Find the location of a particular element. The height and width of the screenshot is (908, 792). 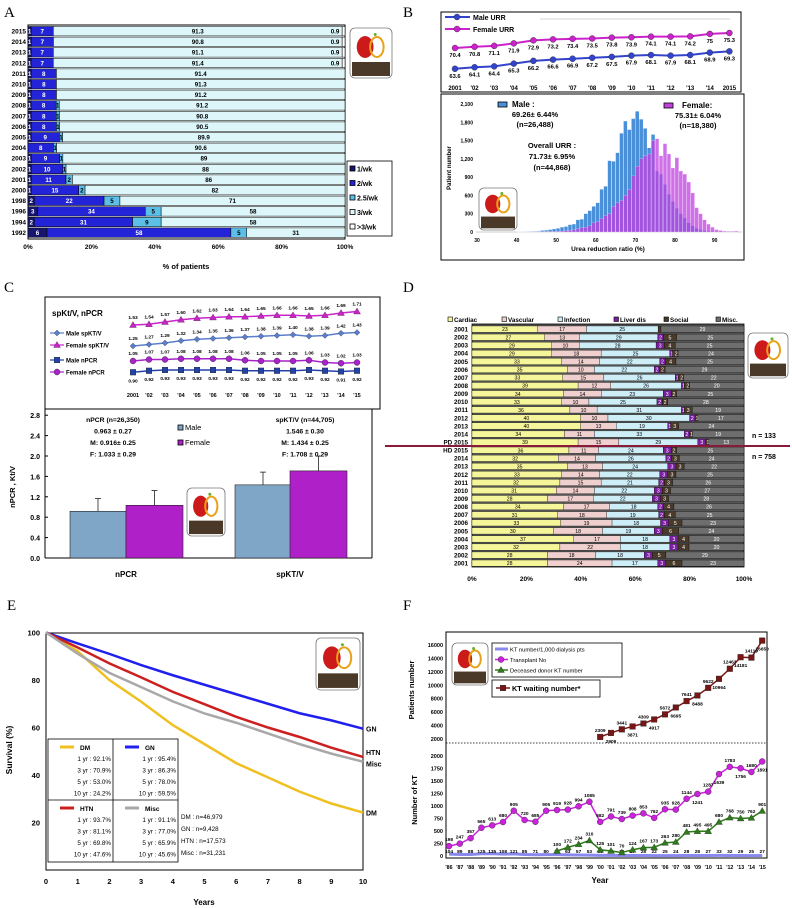

panel-d-data-label: 17 is located at coordinates (721, 419).